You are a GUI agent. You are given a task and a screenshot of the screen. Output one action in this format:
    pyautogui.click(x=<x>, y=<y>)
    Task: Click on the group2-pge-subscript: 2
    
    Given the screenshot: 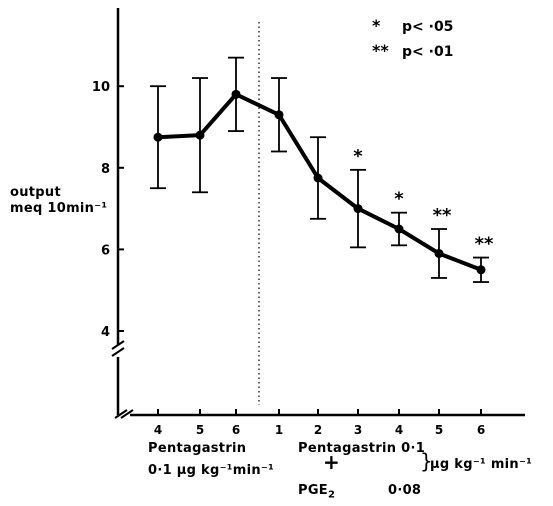 What is the action you would take?
    pyautogui.click(x=331, y=495)
    